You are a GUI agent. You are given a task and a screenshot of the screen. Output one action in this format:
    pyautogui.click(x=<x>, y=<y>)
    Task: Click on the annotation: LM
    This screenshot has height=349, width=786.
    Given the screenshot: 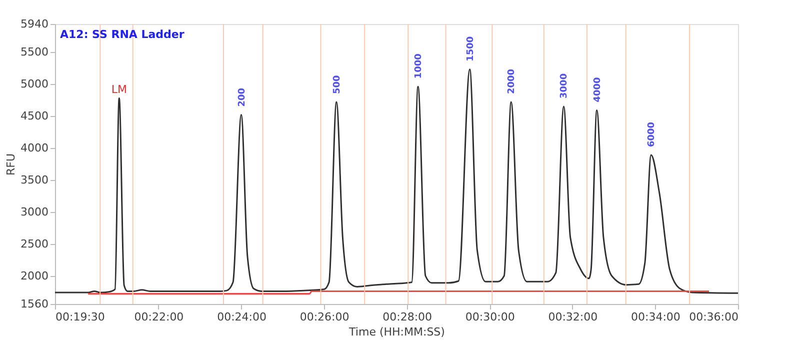 What is the action you would take?
    pyautogui.click(x=119, y=89)
    